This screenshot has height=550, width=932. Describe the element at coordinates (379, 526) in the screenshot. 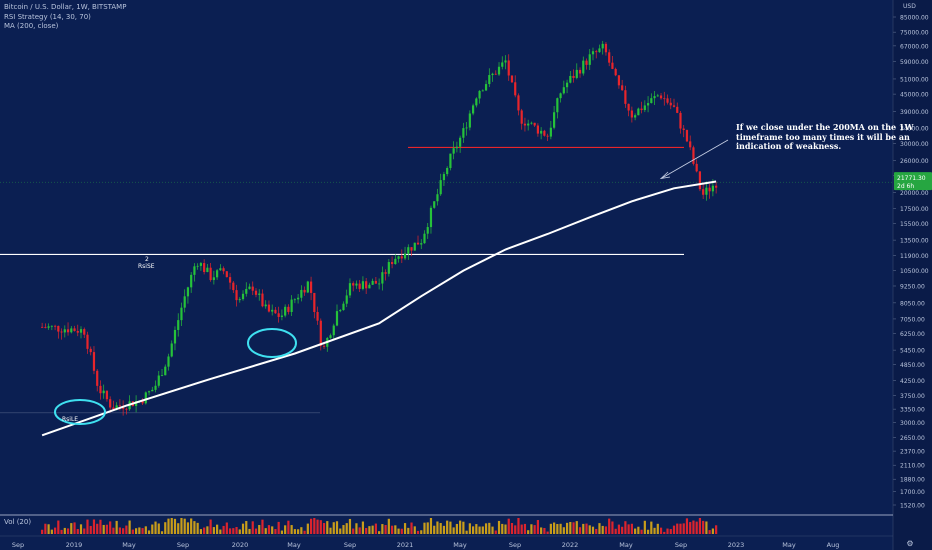

I see `volume-bars` at that location.